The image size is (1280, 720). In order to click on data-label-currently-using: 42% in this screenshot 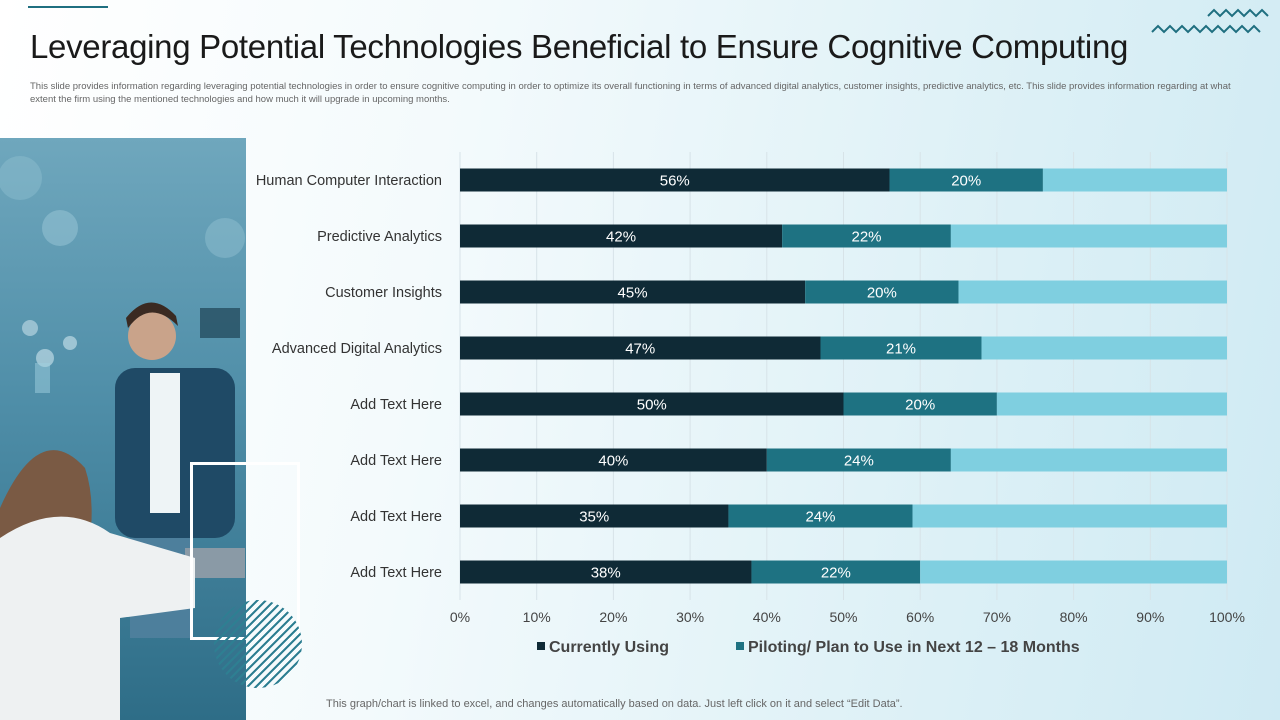, I will do `click(621, 237)`.